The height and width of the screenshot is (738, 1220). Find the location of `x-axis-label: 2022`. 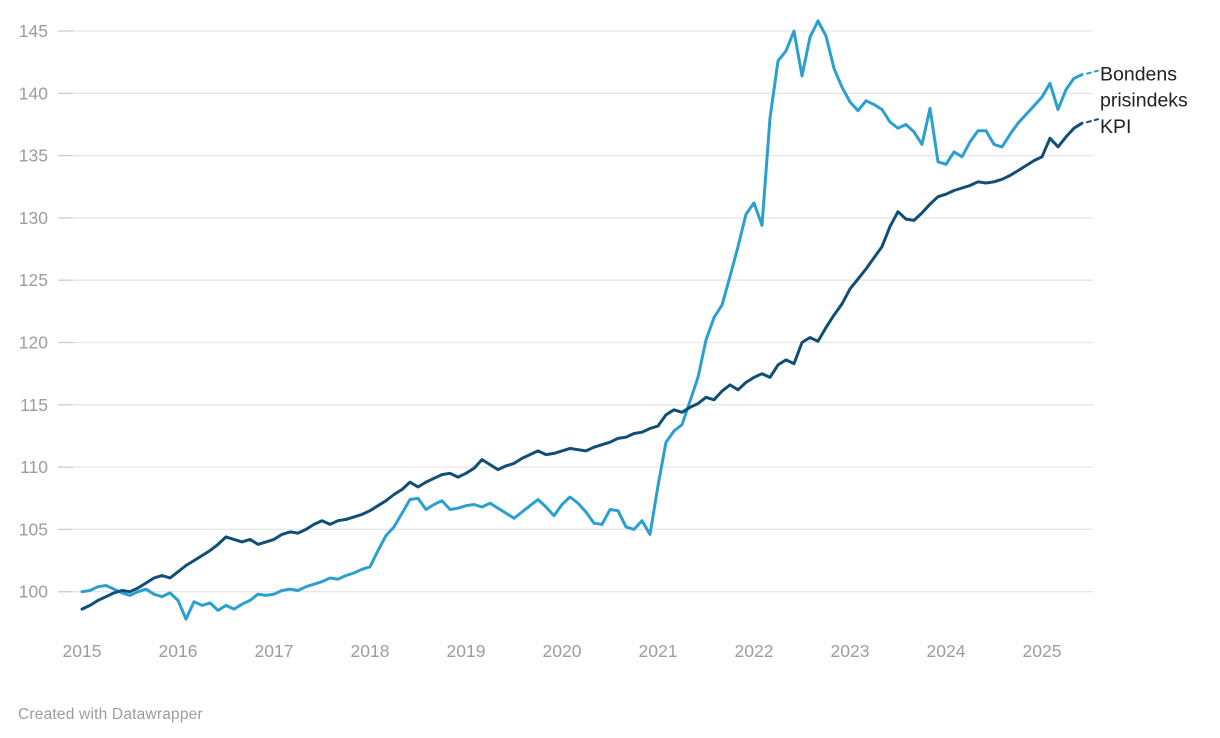

x-axis-label: 2022 is located at coordinates (754, 651).